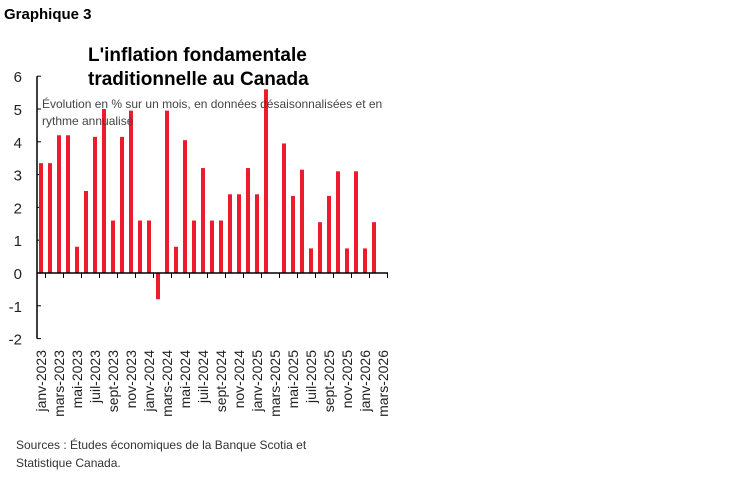 This screenshot has width=749, height=482. I want to click on y-tick-label: 2, so click(18, 208).